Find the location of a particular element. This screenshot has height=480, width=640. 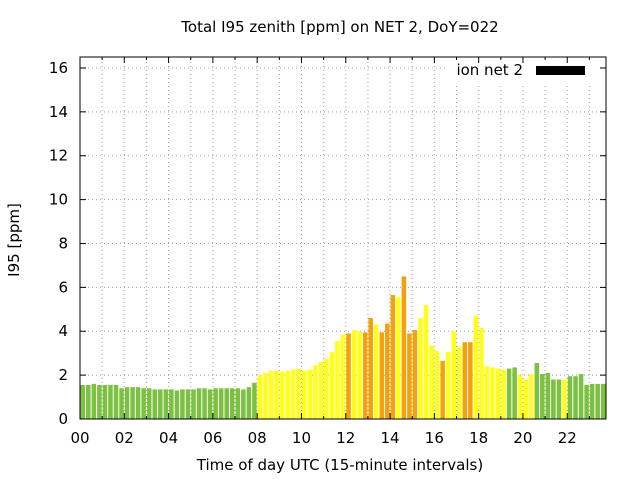

x-tick-label: 22 is located at coordinates (567, 438).